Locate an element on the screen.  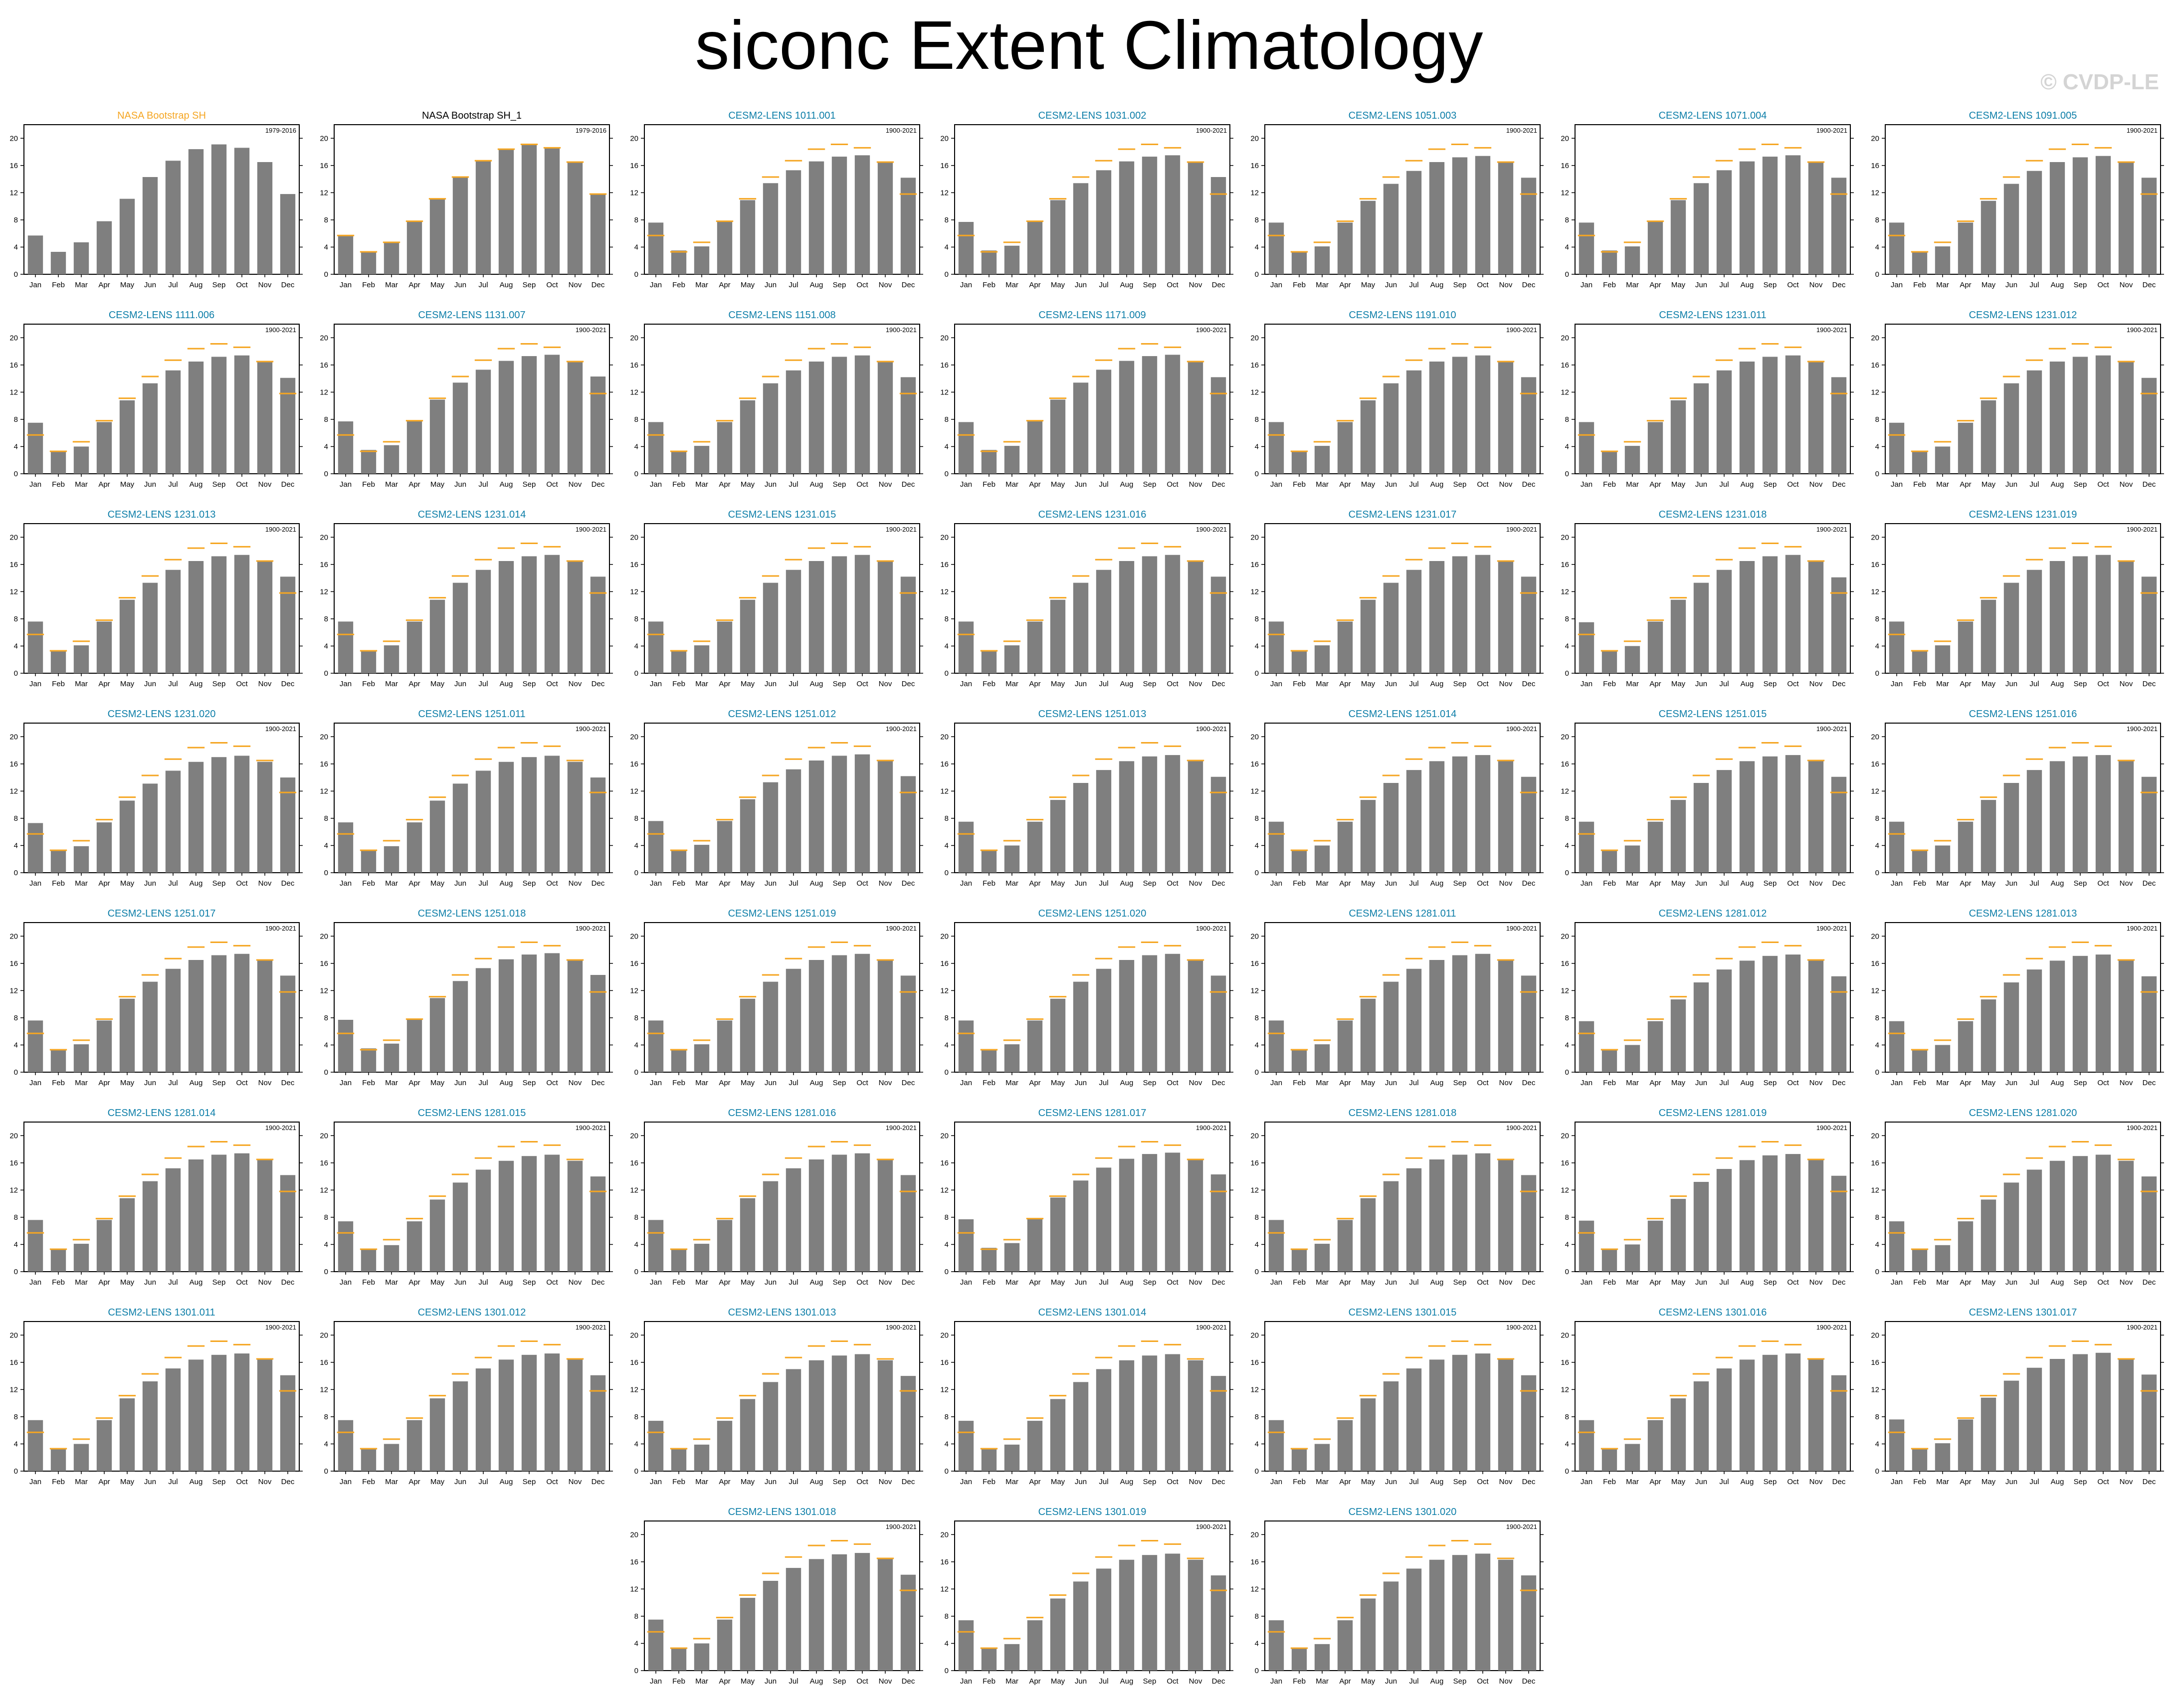
y-tick-label: 12 is located at coordinates (634, 1190).